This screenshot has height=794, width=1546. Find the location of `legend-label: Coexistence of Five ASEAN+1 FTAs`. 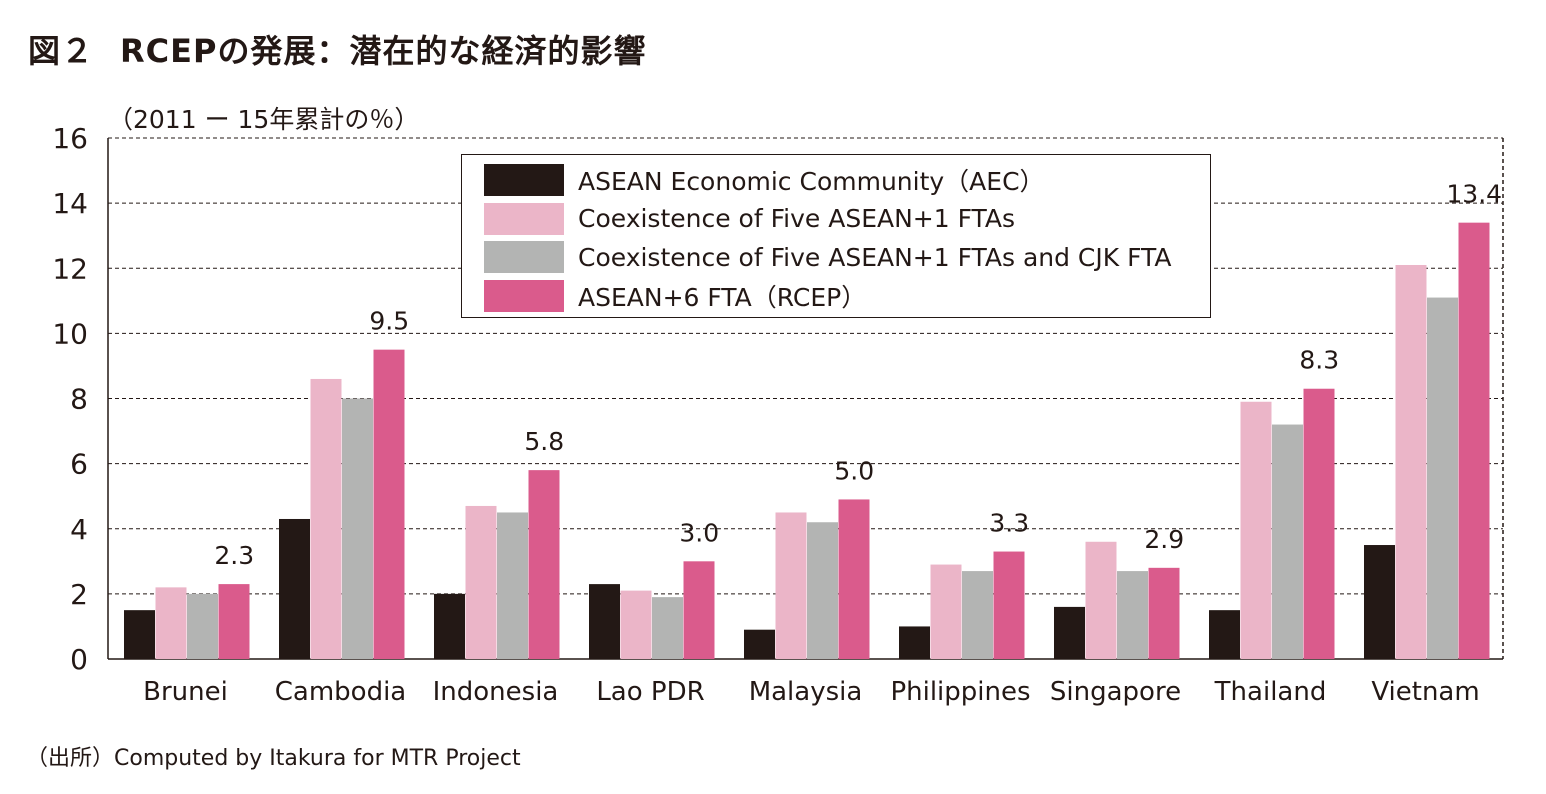

legend-label: Coexistence of Five ASEAN+1 FTAs is located at coordinates (796, 219).